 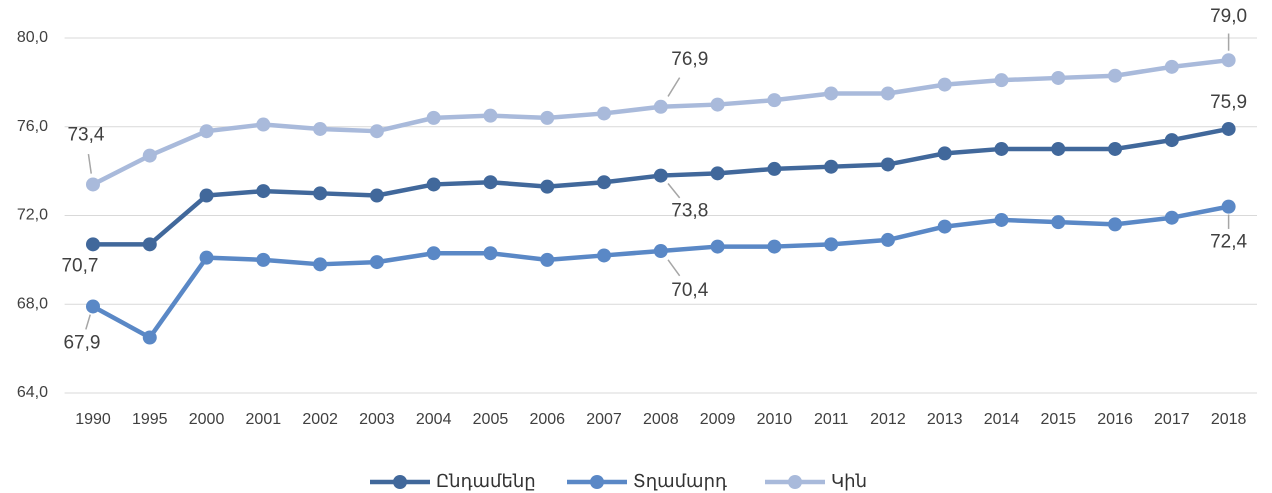 What do you see at coordinates (32, 126) in the screenshot?
I see `y-tick-label: 76,0` at bounding box center [32, 126].